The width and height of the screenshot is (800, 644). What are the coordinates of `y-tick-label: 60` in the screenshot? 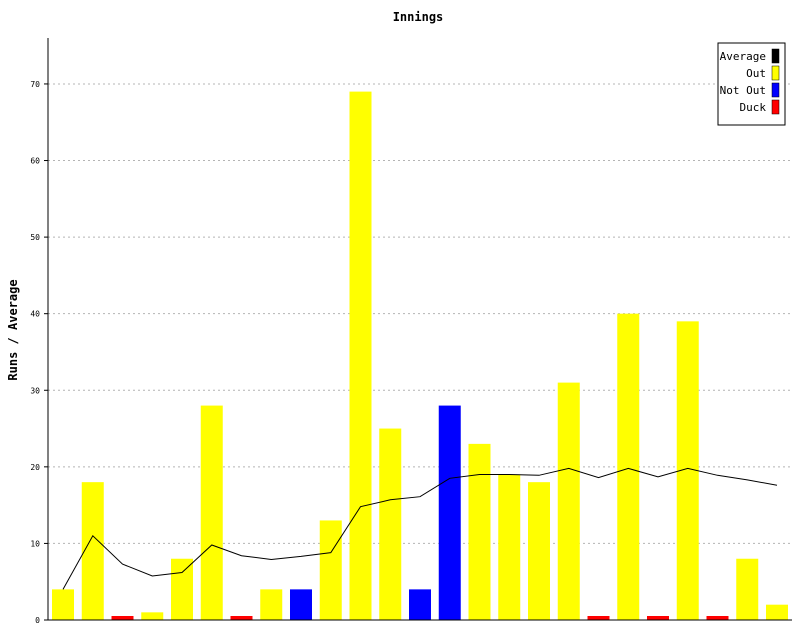 It's located at (35, 161).